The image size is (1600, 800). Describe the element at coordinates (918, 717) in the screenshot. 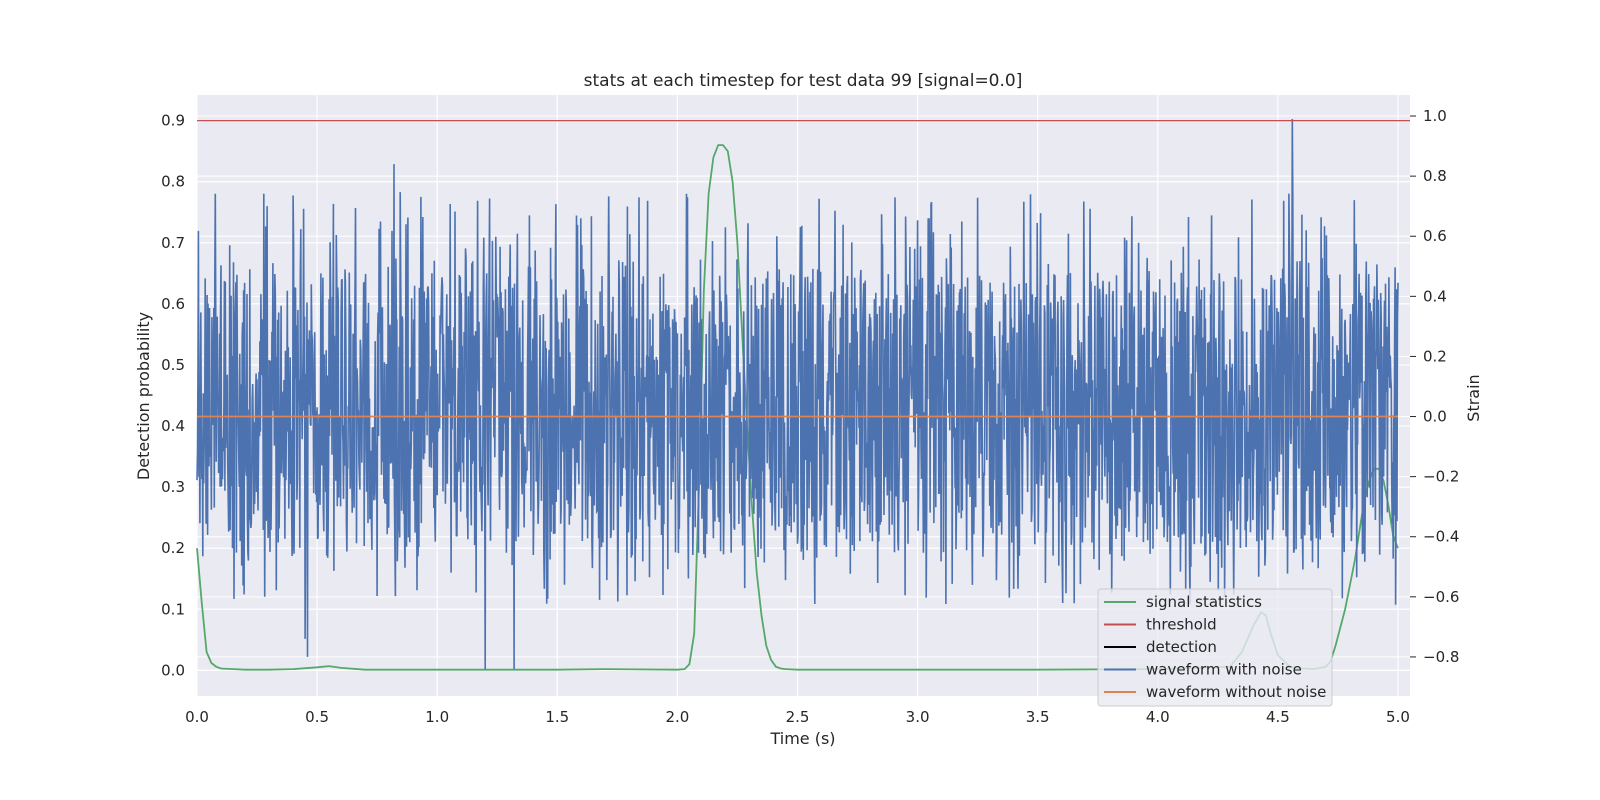

I see `x-tick-label: 3.0` at that location.